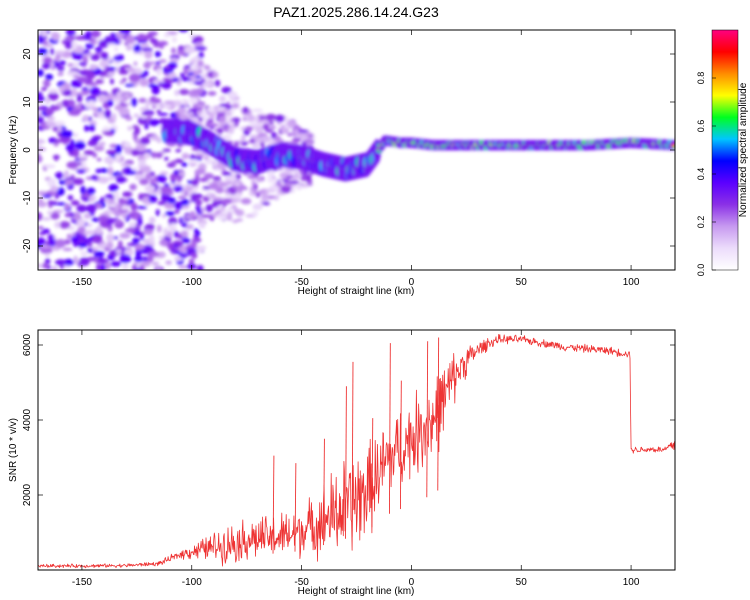 The height and width of the screenshot is (600, 750). Describe the element at coordinates (412, 282) in the screenshot. I see `x-tick-label: 0` at that location.